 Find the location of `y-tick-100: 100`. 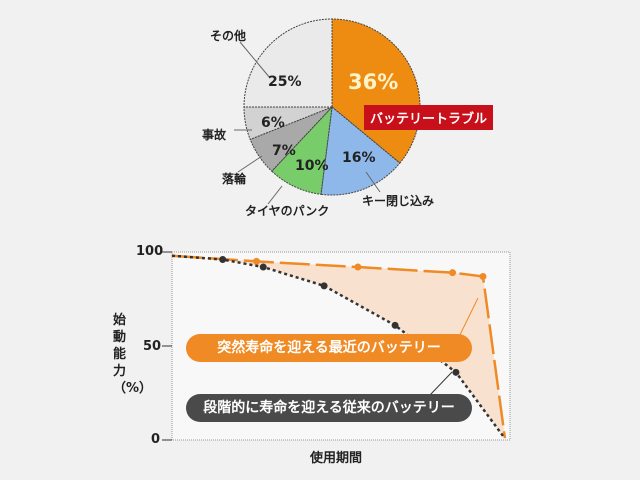

y-tick-100: 100 is located at coordinates (150, 251).